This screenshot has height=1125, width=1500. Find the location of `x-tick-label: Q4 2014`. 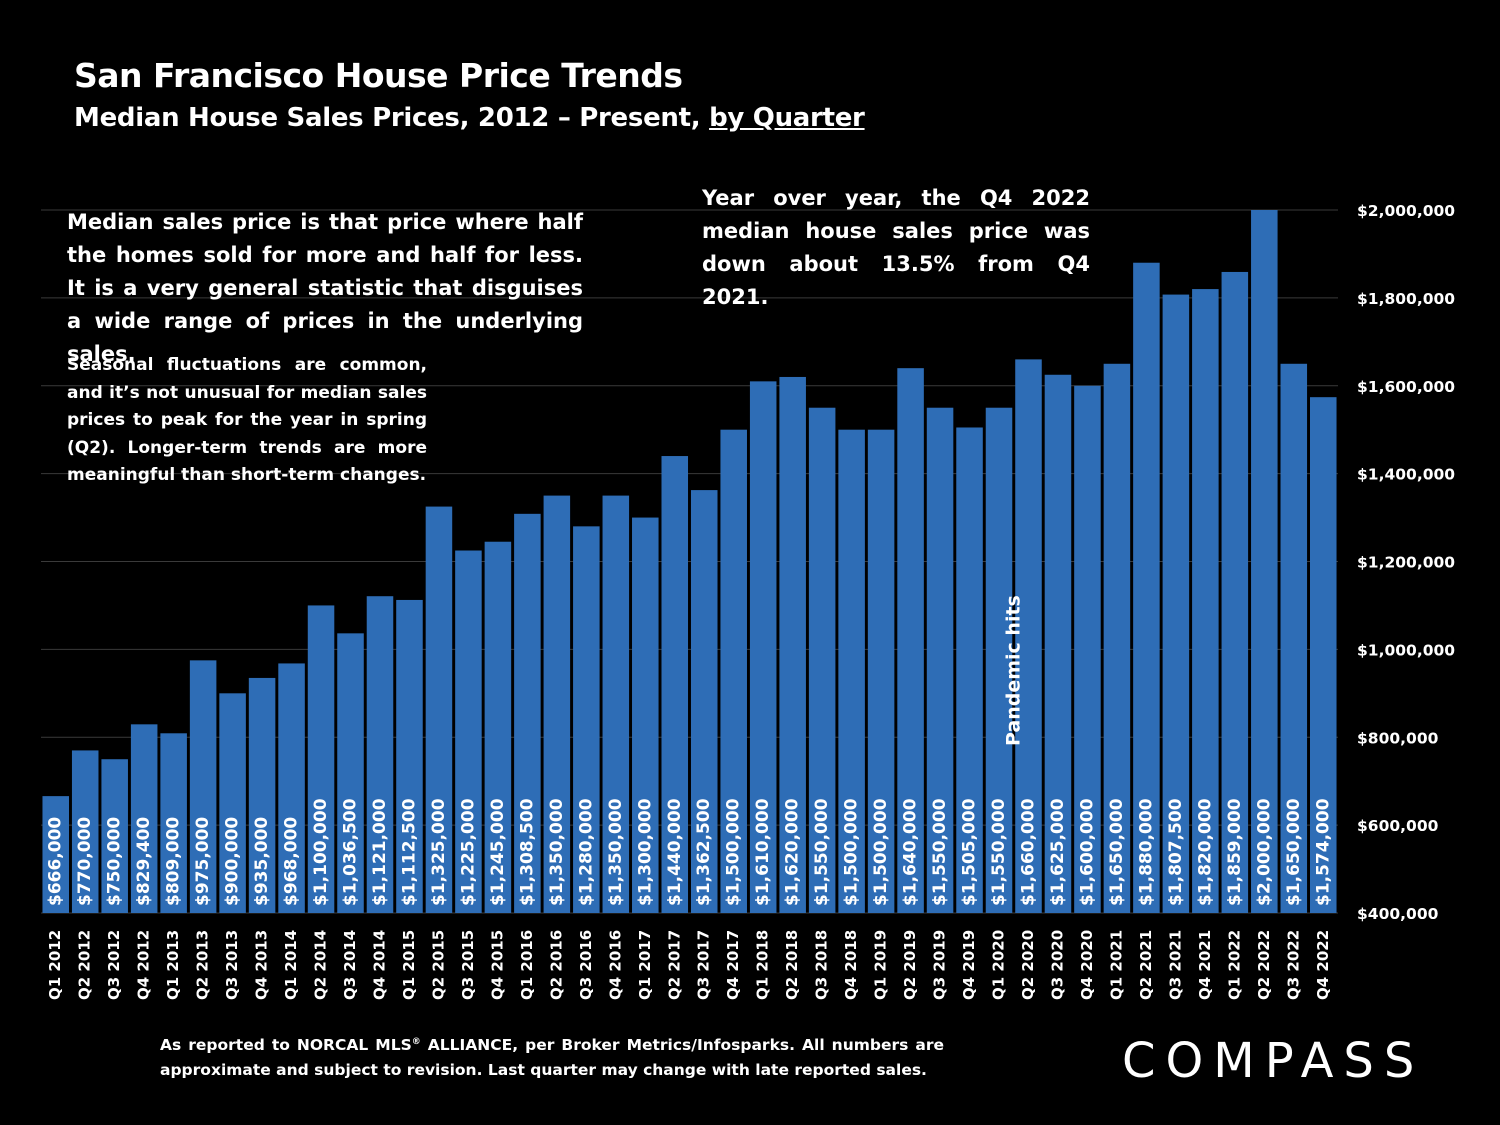

x-tick-label: Q4 2014 is located at coordinates (379, 965).